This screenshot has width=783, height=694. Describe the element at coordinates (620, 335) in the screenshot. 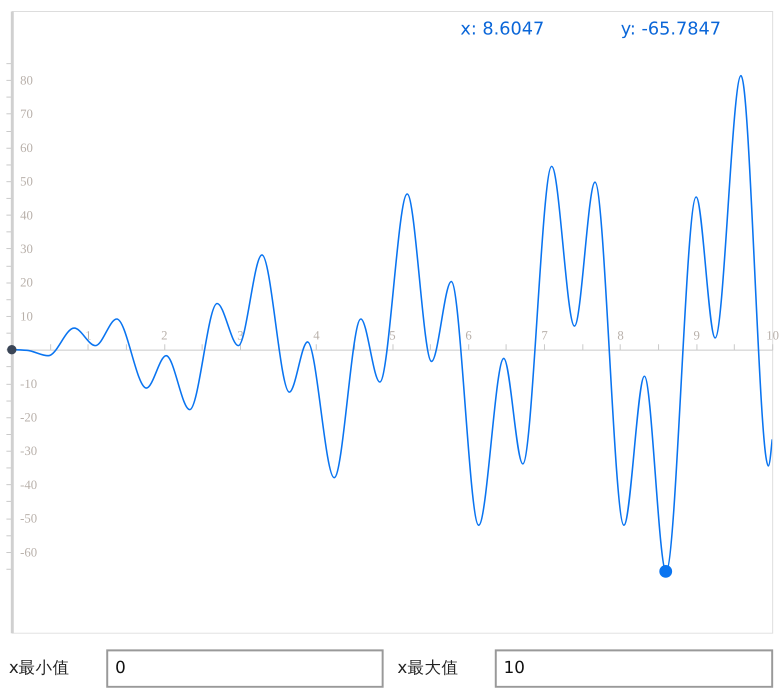

I see `x-tick-label: 8` at that location.